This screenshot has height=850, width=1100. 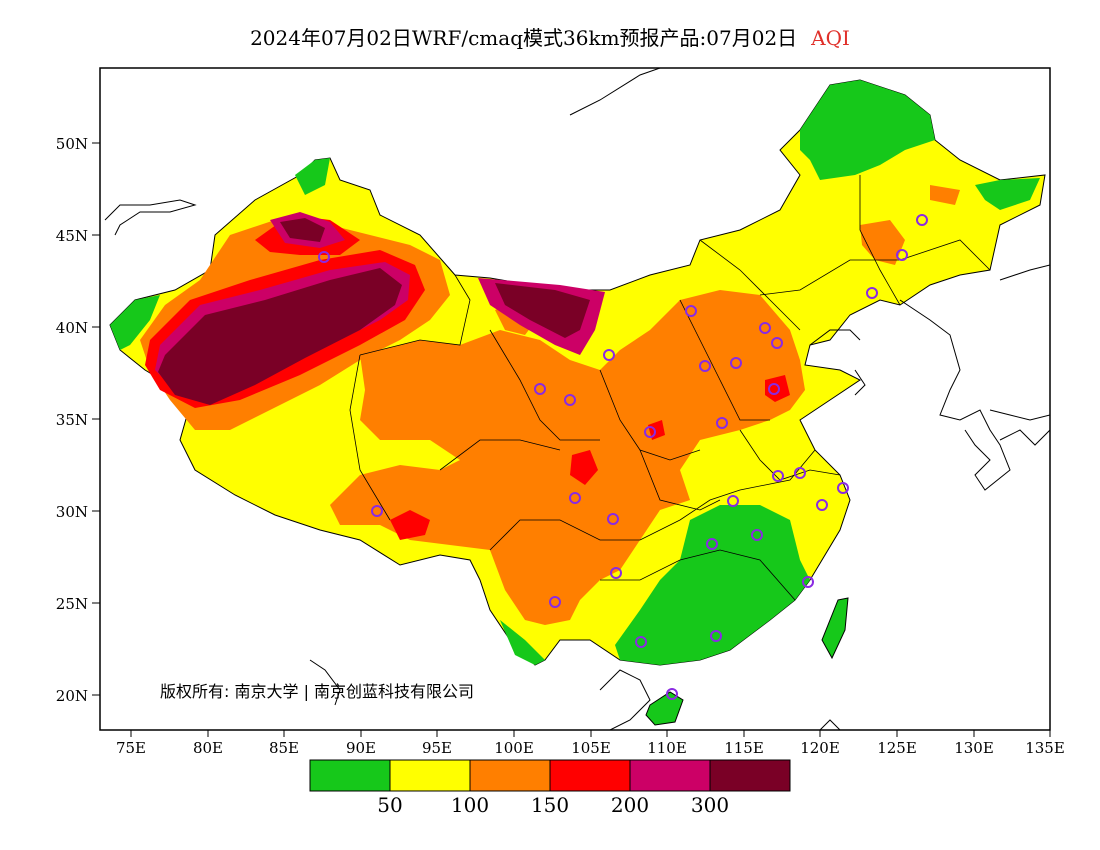 What do you see at coordinates (712, 585) in the screenshot?
I see `region-good-south` at bounding box center [712, 585].